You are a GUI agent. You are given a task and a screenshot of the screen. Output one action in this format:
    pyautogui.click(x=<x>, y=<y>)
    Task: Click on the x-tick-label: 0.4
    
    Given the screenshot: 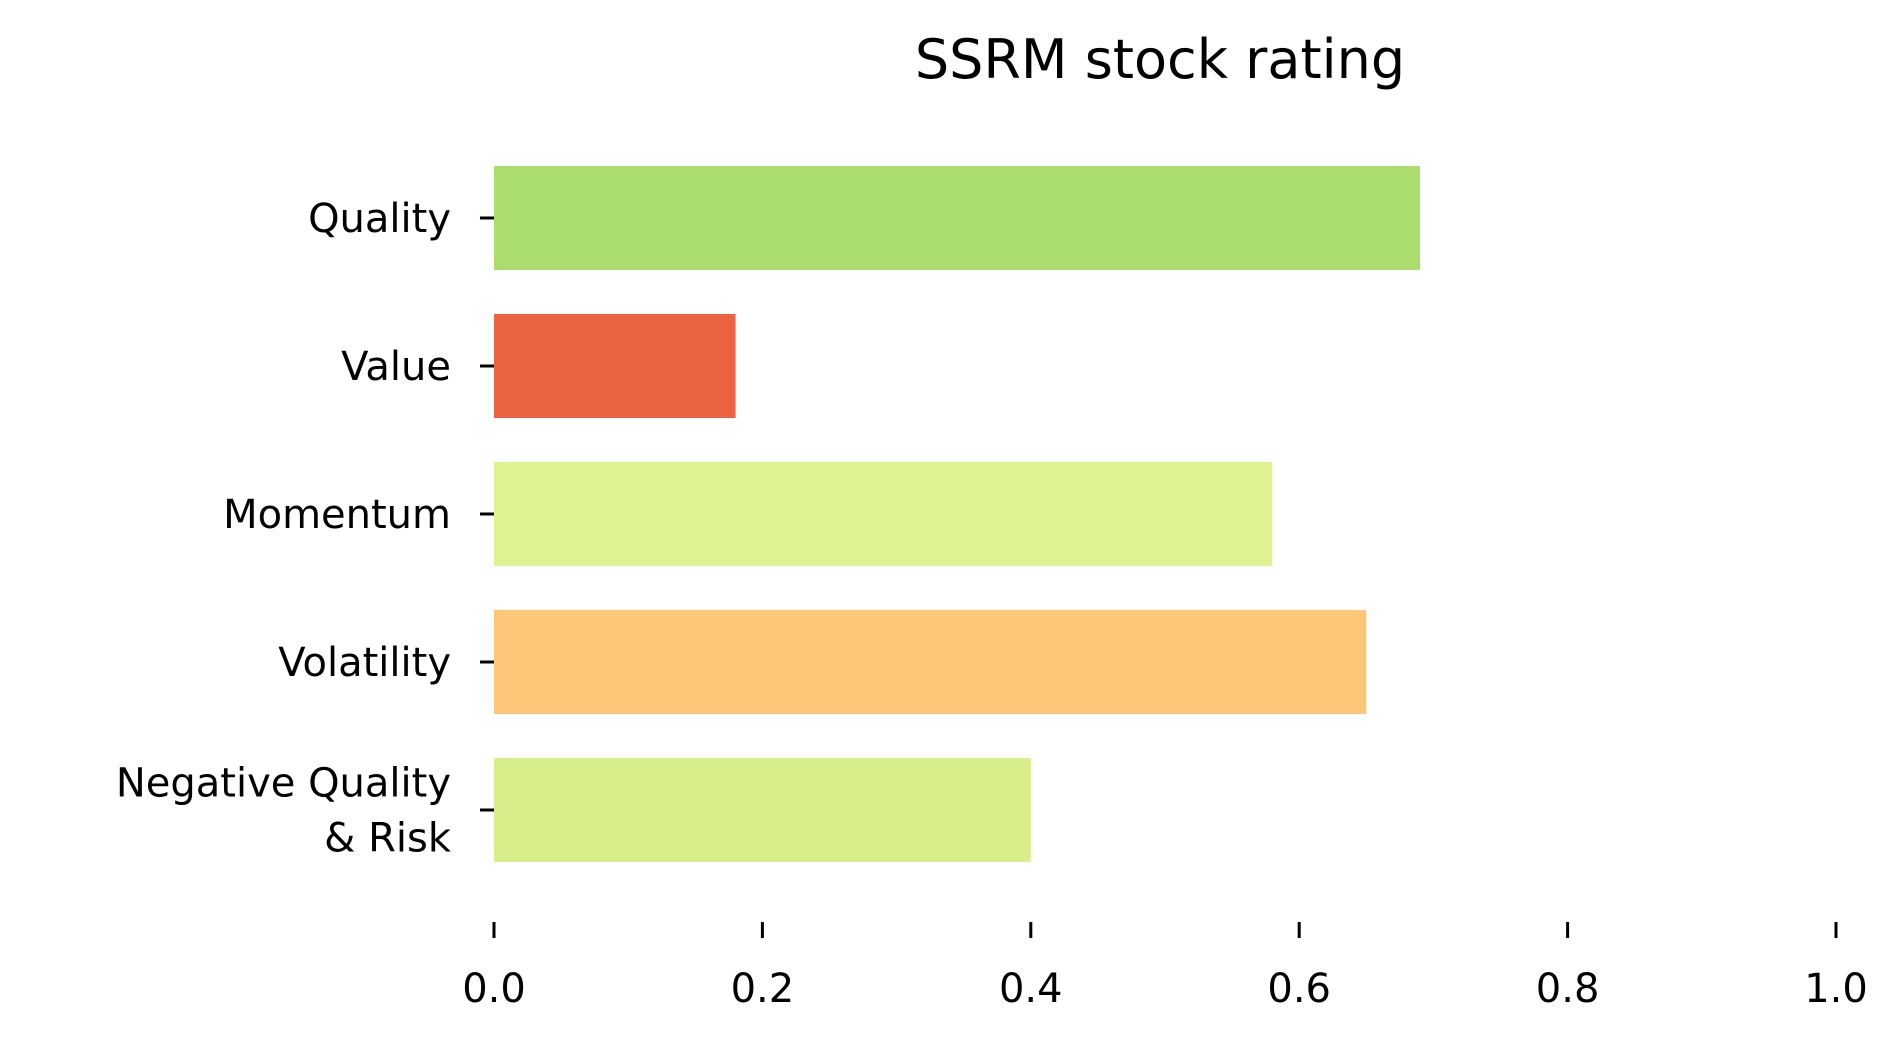 What is the action you would take?
    pyautogui.click(x=1031, y=989)
    